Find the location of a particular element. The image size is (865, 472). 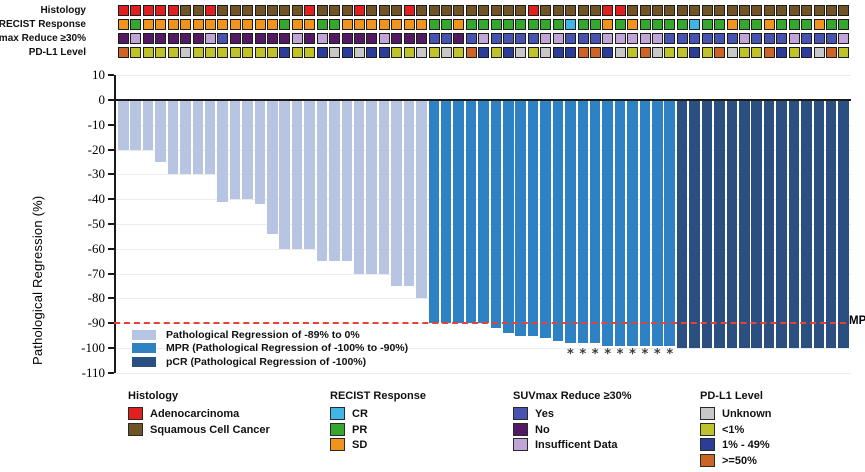

y-tick-label: -80 is located at coordinates (96, 298).